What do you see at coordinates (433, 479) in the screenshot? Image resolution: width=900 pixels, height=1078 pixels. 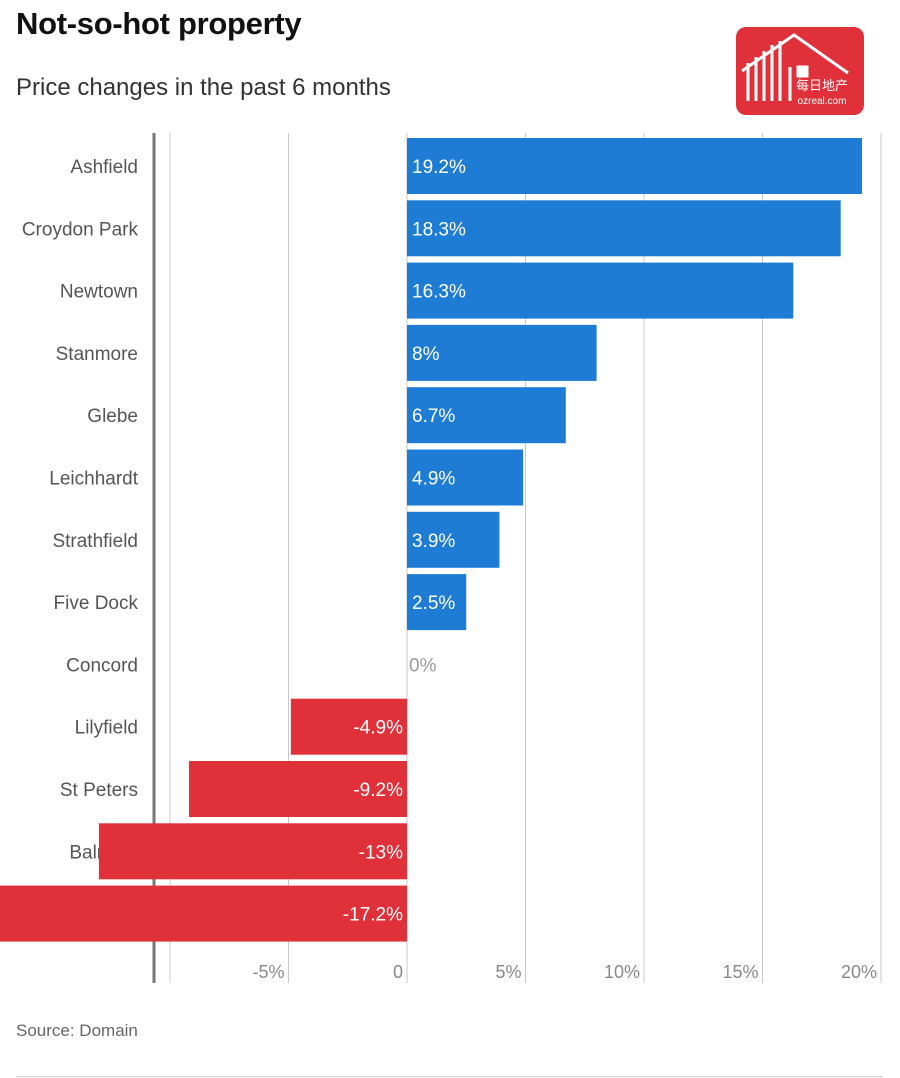 I see `data-label: 4.9%` at bounding box center [433, 479].